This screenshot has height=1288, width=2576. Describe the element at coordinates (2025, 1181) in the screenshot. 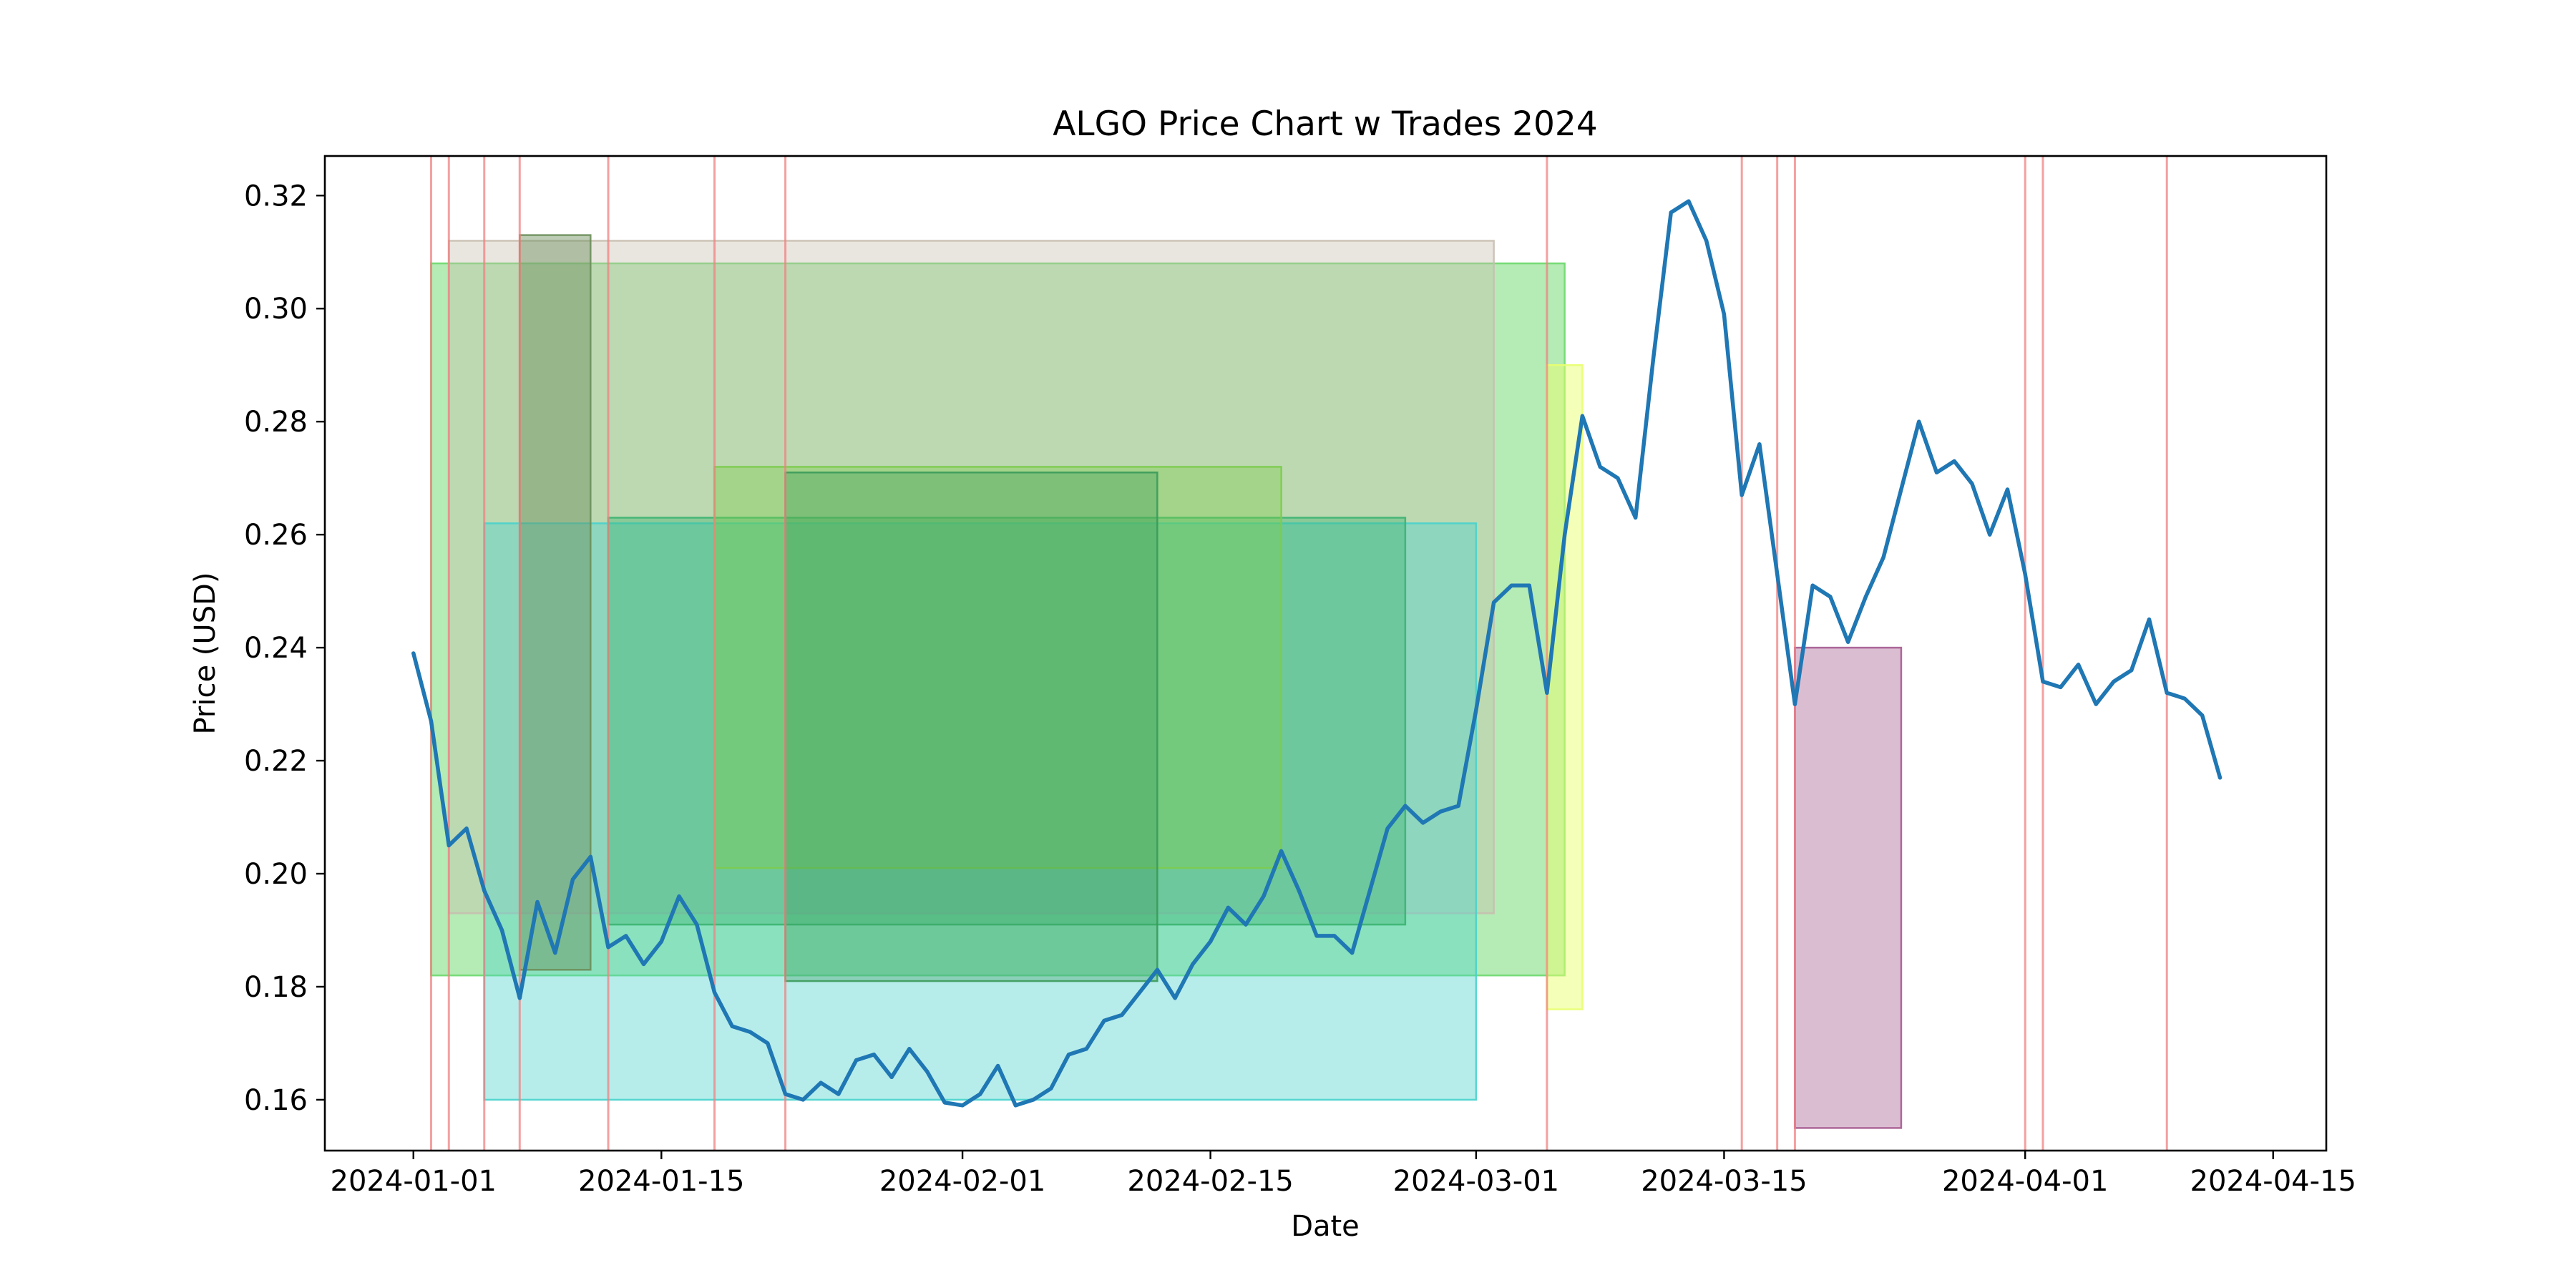

I see `x-tick-label: 2024-04-01` at that location.